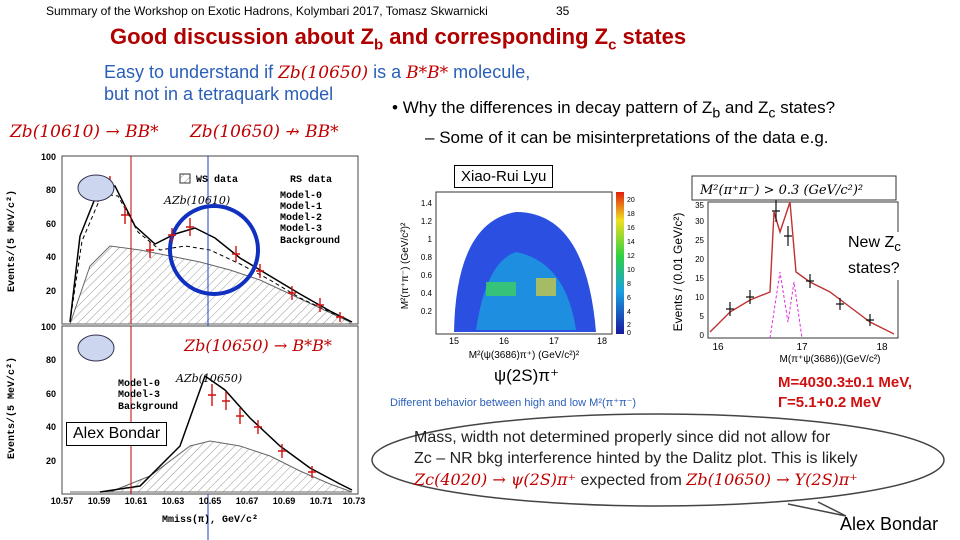 The height and width of the screenshot is (540, 960). I want to click on ws-swatch, so click(185, 178).